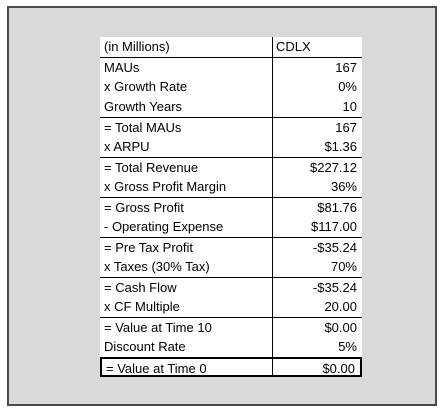 This screenshot has width=447, height=418. What do you see at coordinates (349, 106) in the screenshot?
I see `row-value: 10` at bounding box center [349, 106].